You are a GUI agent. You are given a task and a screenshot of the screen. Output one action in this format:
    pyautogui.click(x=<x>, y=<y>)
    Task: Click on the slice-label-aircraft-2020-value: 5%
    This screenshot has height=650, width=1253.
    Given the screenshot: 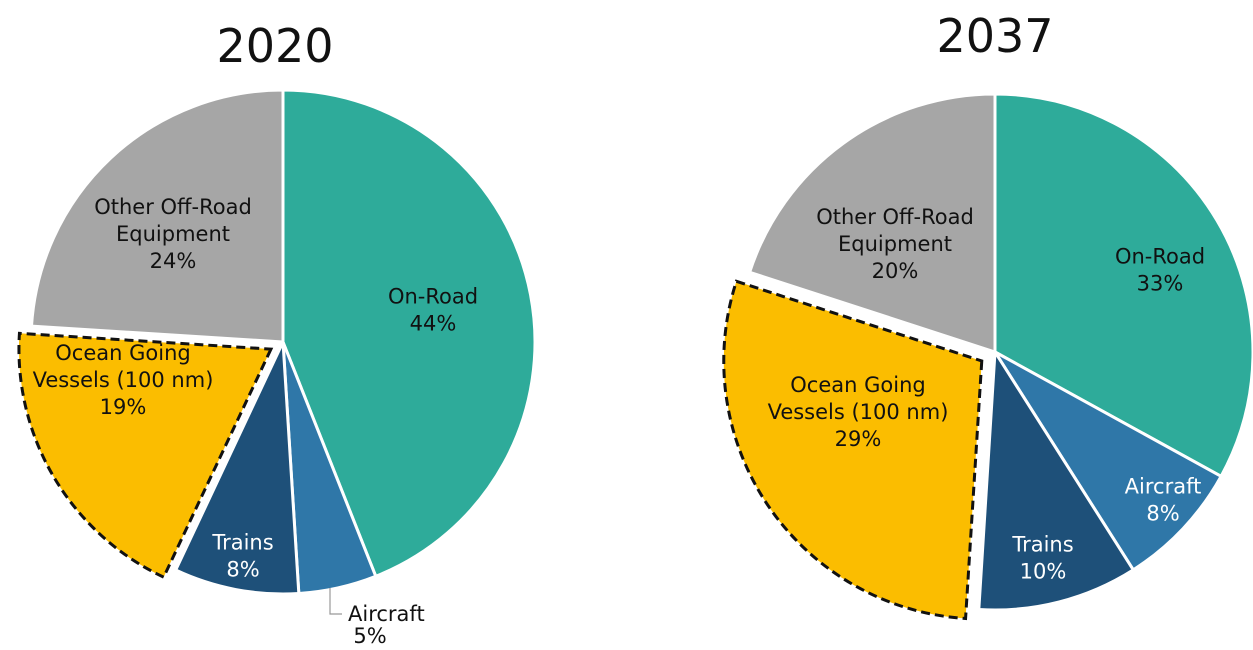 What is the action you would take?
    pyautogui.click(x=369, y=636)
    